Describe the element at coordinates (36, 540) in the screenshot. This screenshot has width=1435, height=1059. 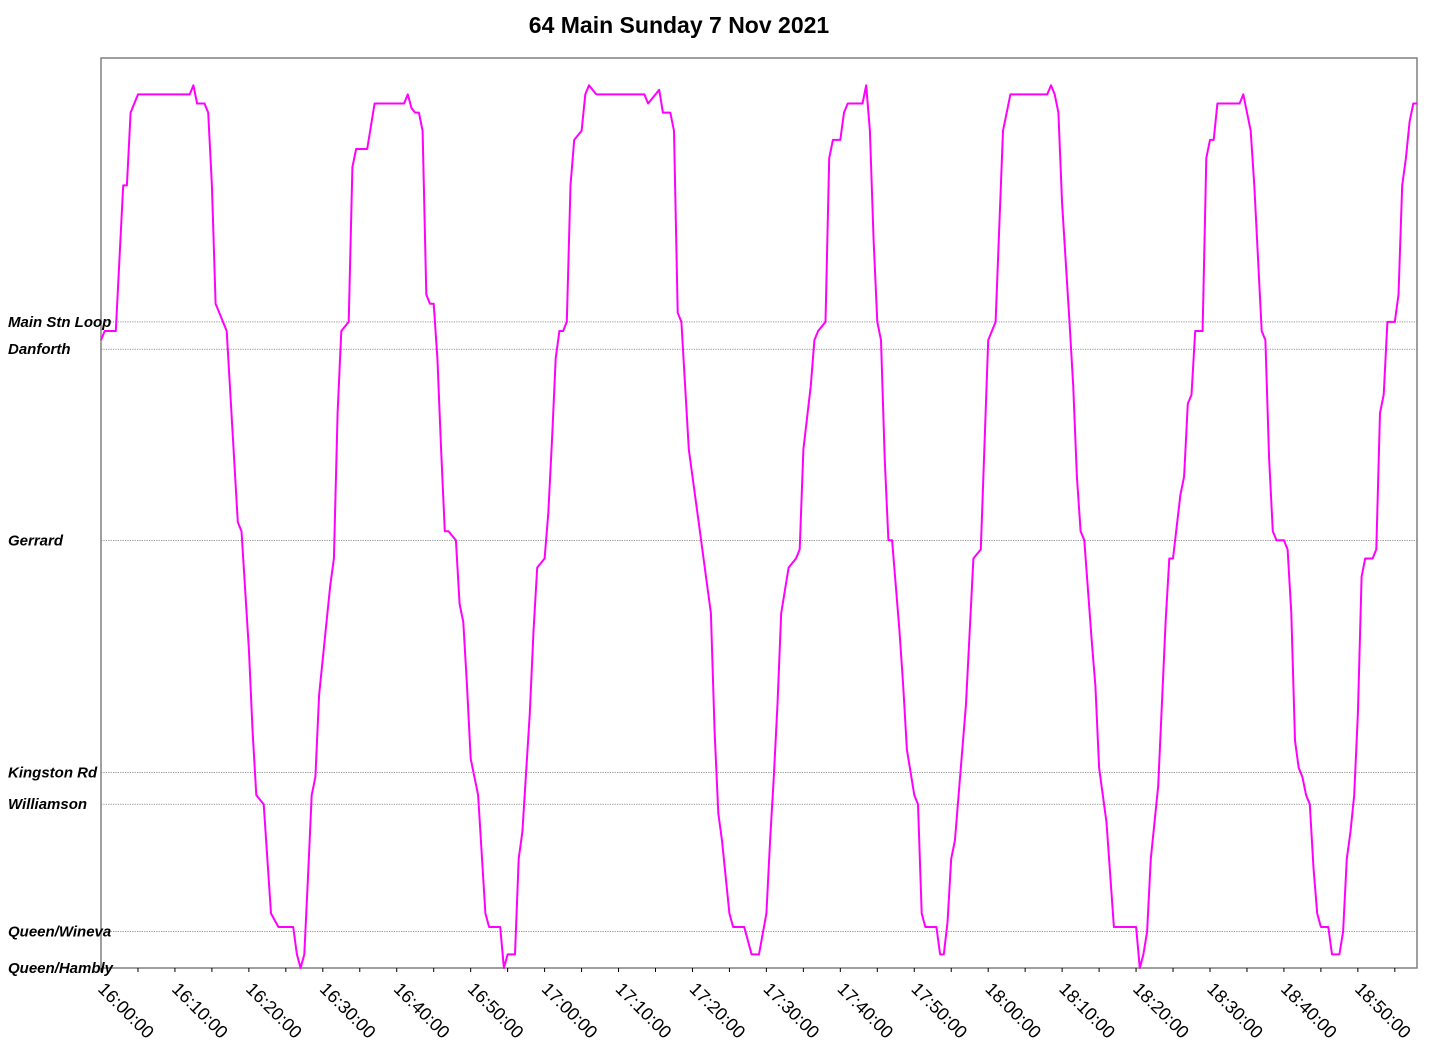
I see `stop-label: Gerrard` at that location.